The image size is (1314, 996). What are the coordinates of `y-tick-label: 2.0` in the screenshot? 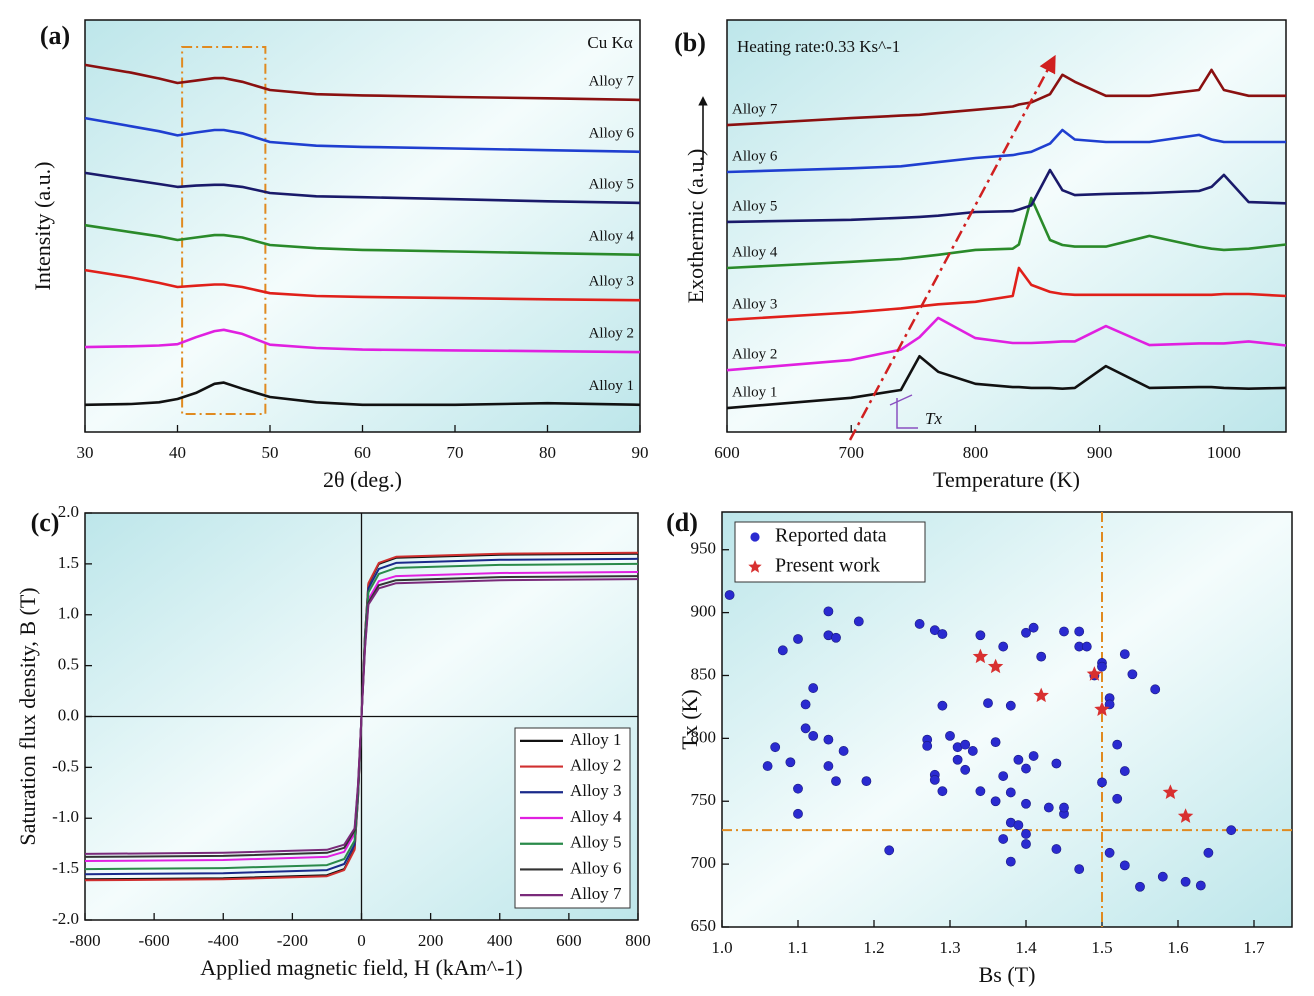 It's located at (68, 511).